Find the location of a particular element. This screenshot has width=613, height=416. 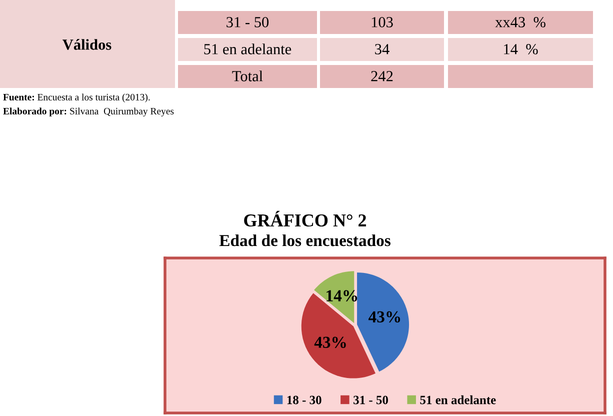

legend-label: 51 en adelante is located at coordinates (458, 399).